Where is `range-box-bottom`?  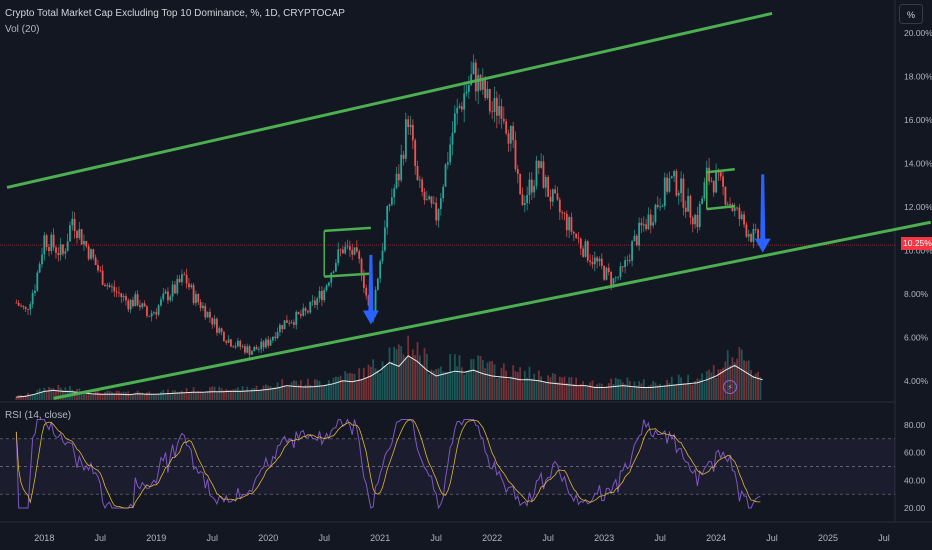
range-box-bottom is located at coordinates (720, 207).